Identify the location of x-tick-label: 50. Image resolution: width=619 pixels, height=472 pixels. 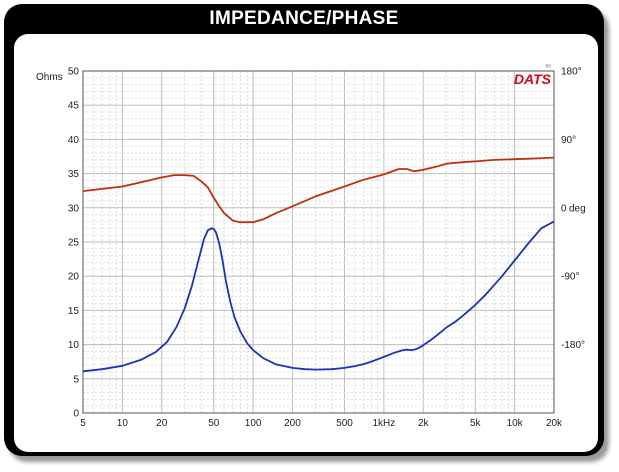
(214, 423).